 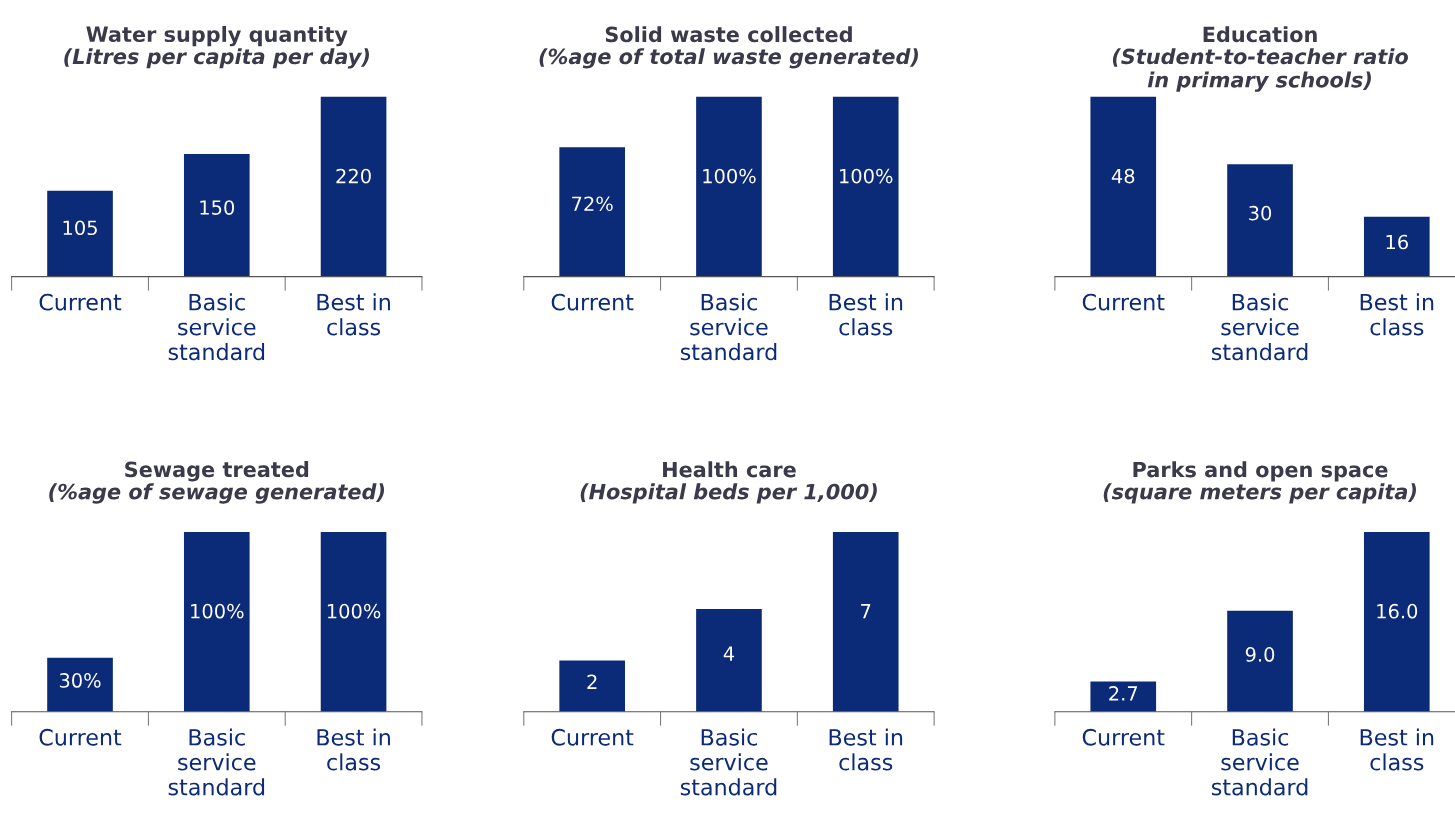 What do you see at coordinates (353, 176) in the screenshot?
I see `data-label: 220` at bounding box center [353, 176].